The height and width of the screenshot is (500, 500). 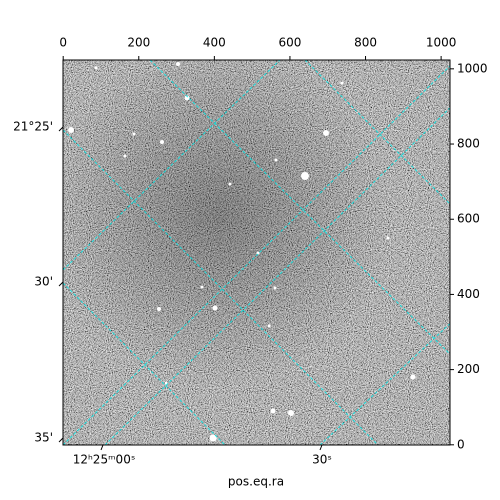 I want to click on x-tick-label: 800, so click(x=365, y=43).